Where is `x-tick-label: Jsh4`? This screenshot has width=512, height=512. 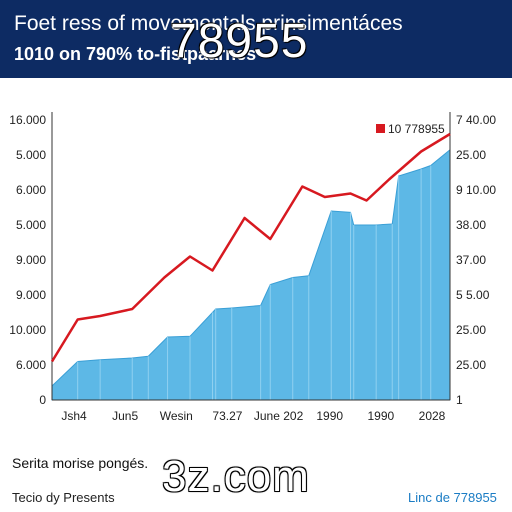 x-tick-label: Jsh4 is located at coordinates (74, 414).